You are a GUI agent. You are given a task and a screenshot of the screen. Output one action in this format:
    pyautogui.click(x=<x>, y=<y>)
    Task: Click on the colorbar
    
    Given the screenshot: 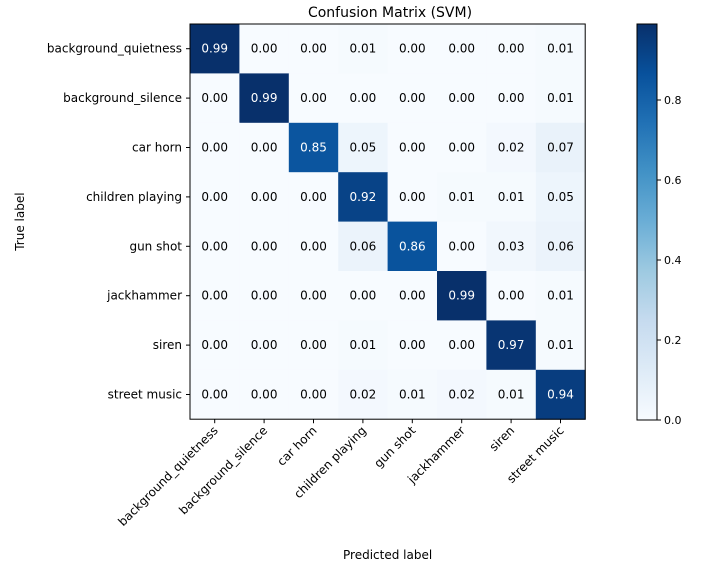 What is the action you would take?
    pyautogui.click(x=647, y=222)
    